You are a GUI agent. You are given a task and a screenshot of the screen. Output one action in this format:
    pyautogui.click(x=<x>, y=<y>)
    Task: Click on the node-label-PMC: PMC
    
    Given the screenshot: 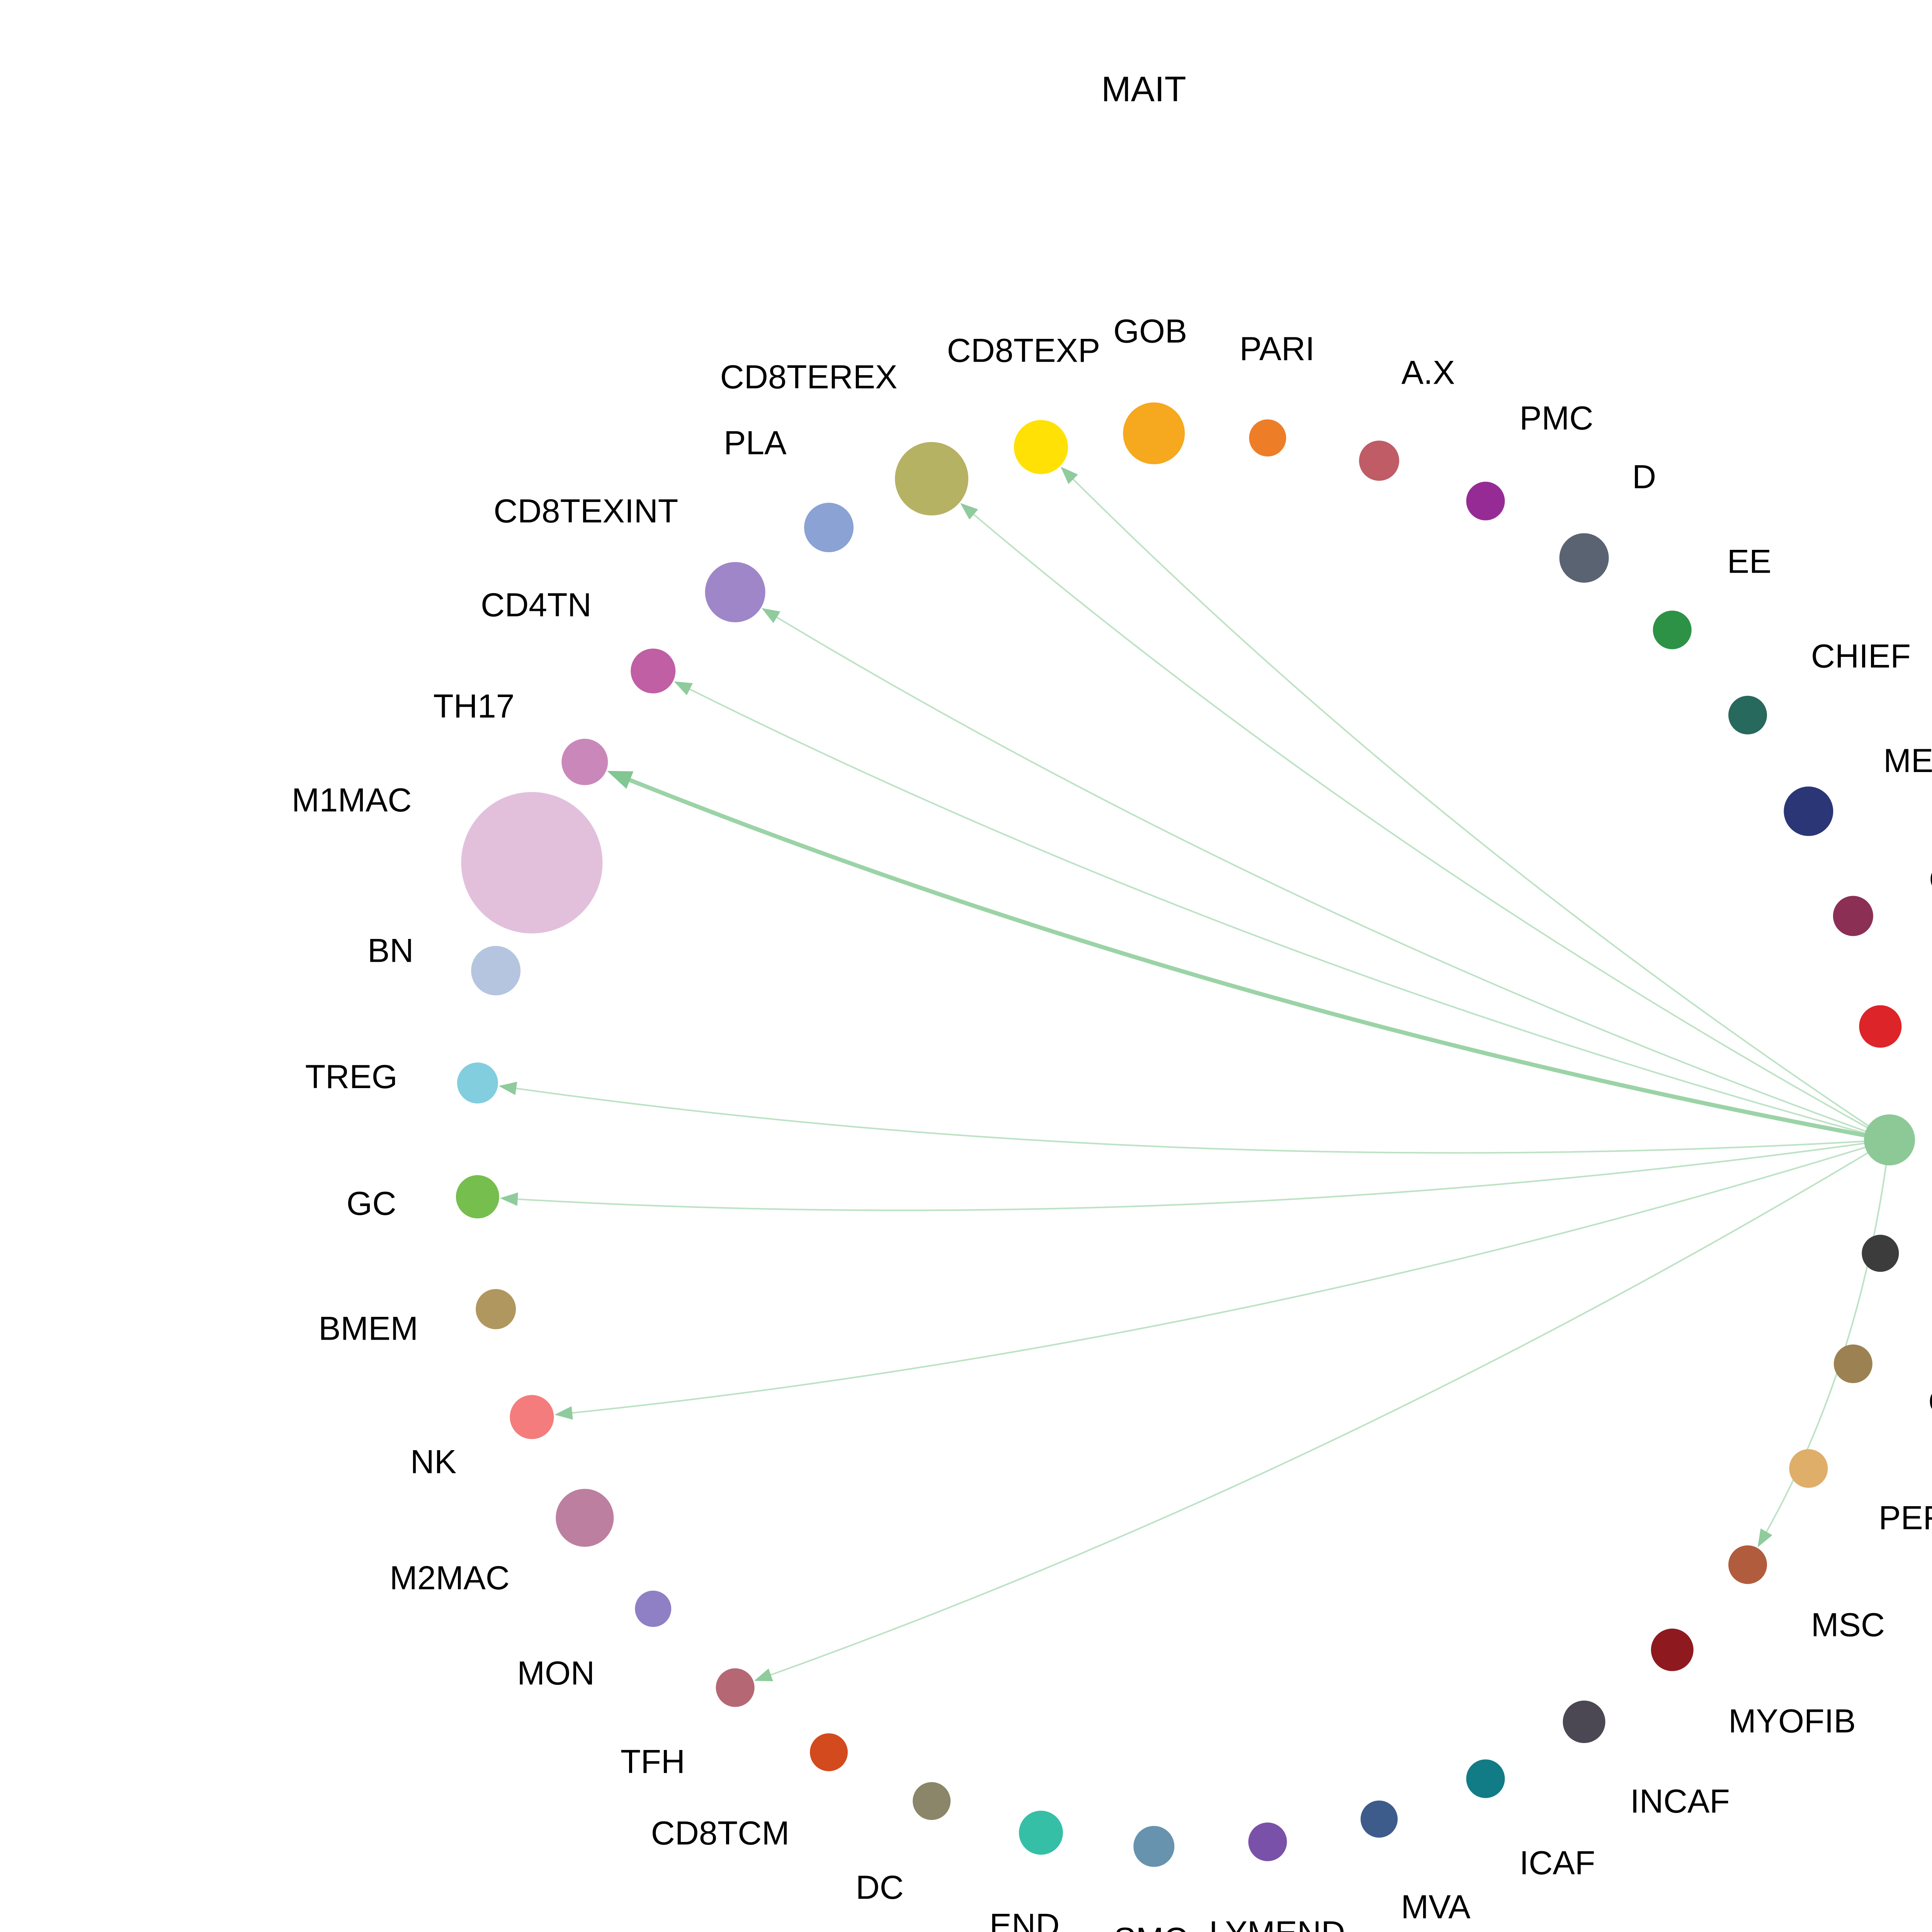 What is the action you would take?
    pyautogui.click(x=1556, y=418)
    